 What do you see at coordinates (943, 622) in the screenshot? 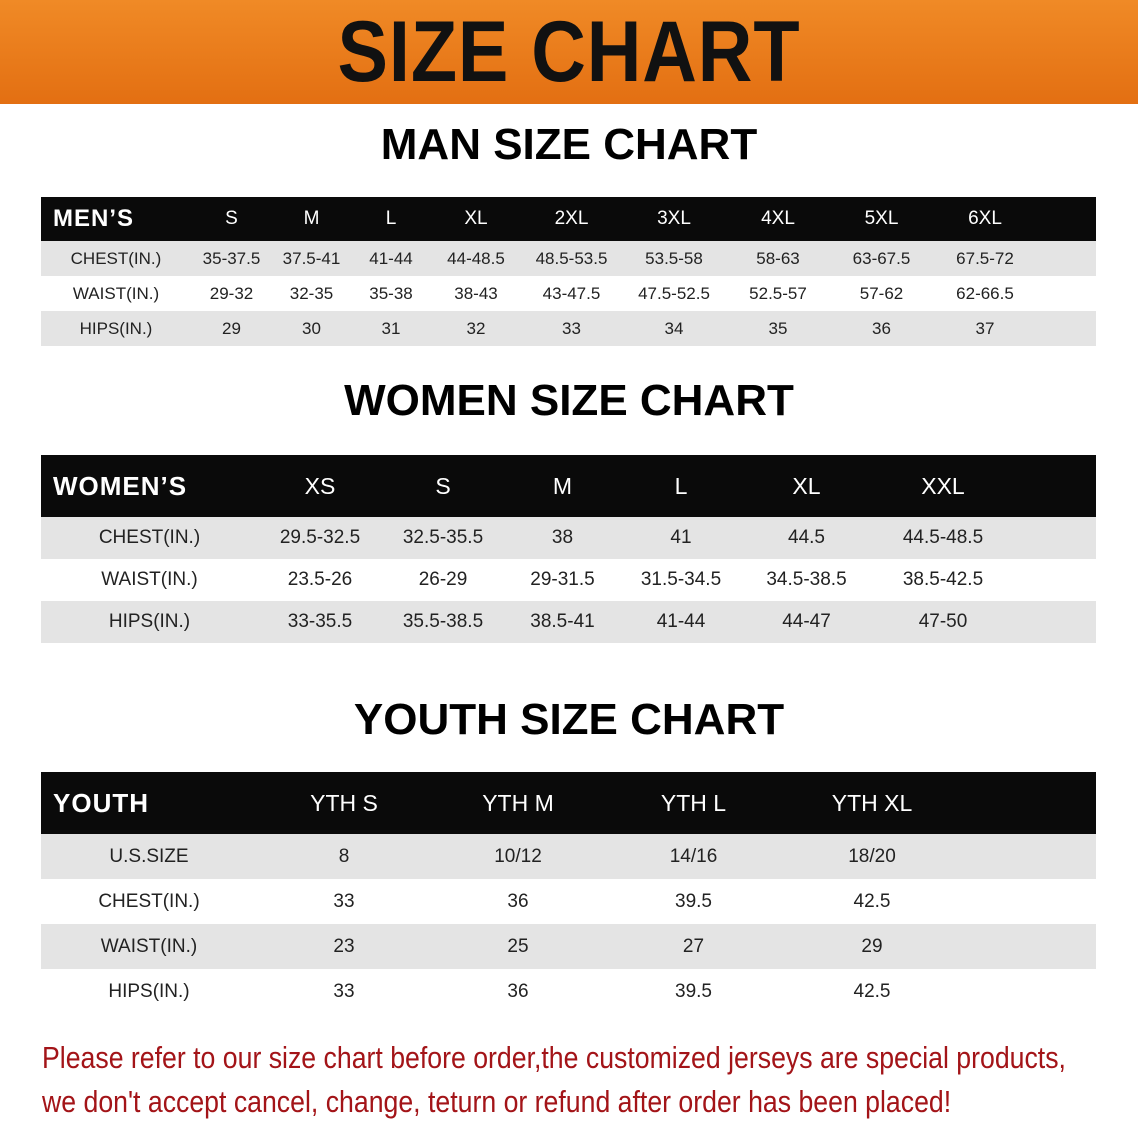
I see `measurement-value: 47-50` at bounding box center [943, 622].